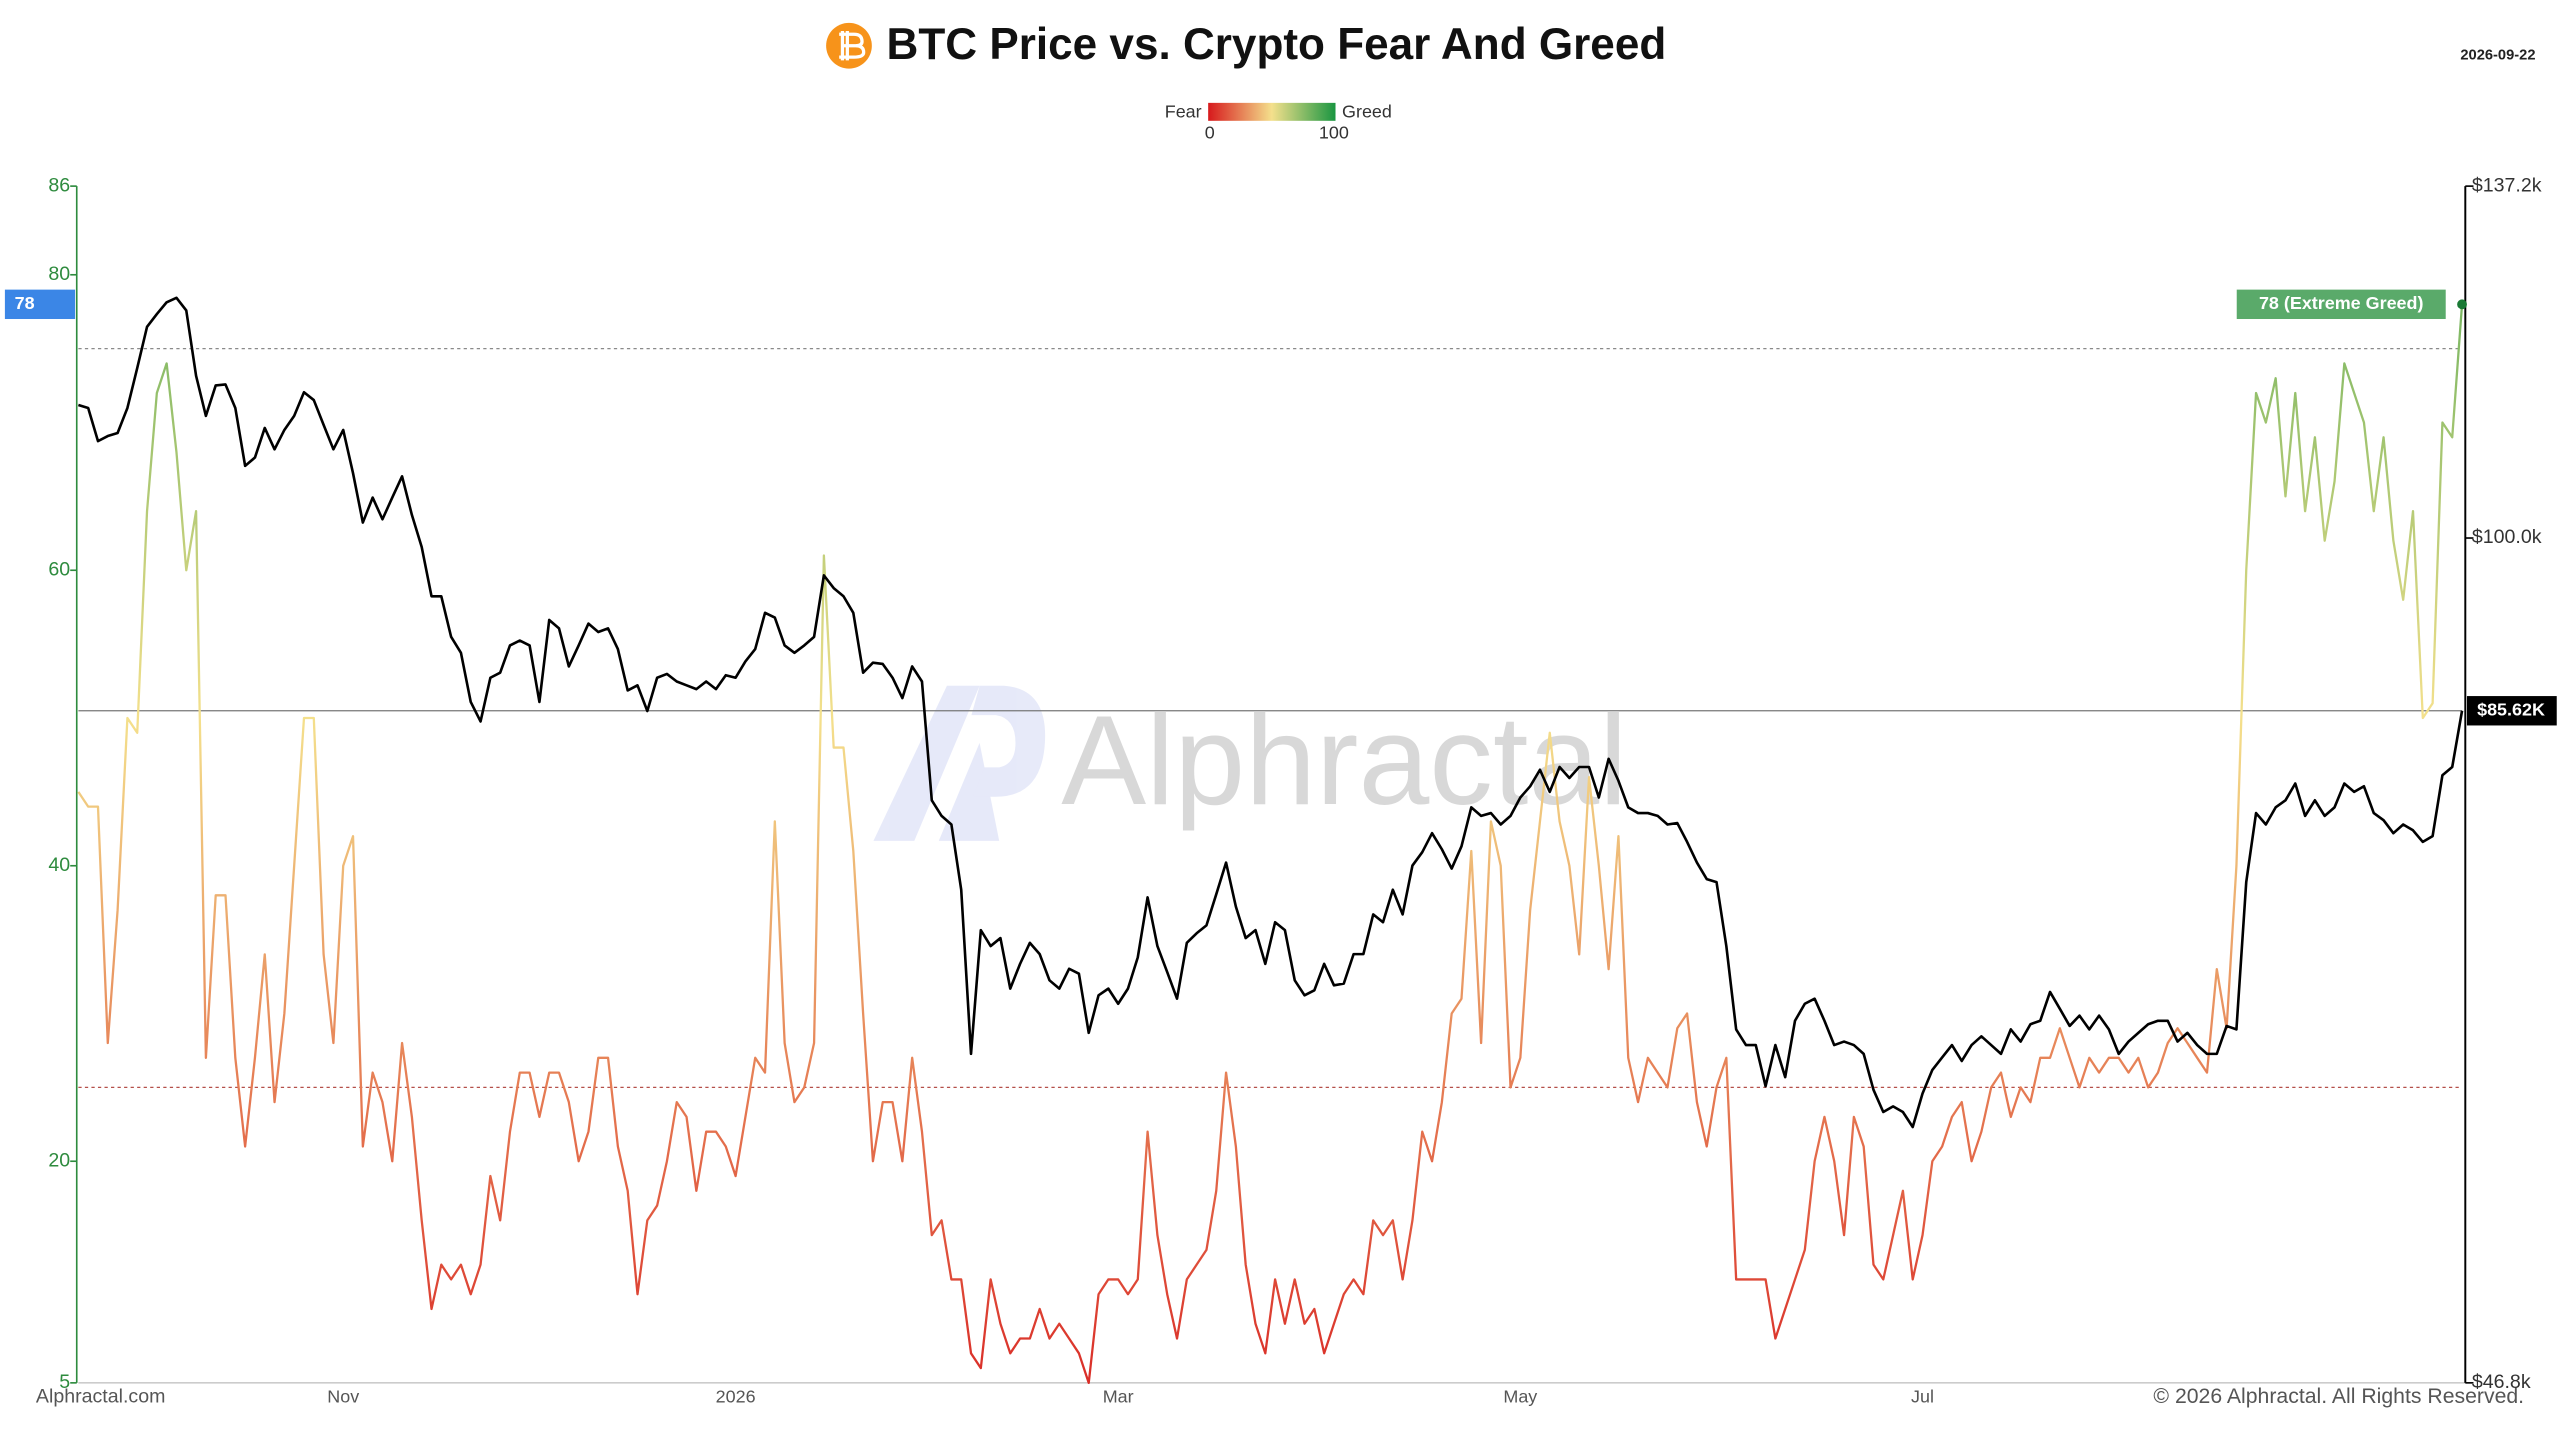 This screenshot has width=2560, height=1440. Describe the element at coordinates (59, 569) in the screenshot. I see `y-tick-label: 60` at that location.